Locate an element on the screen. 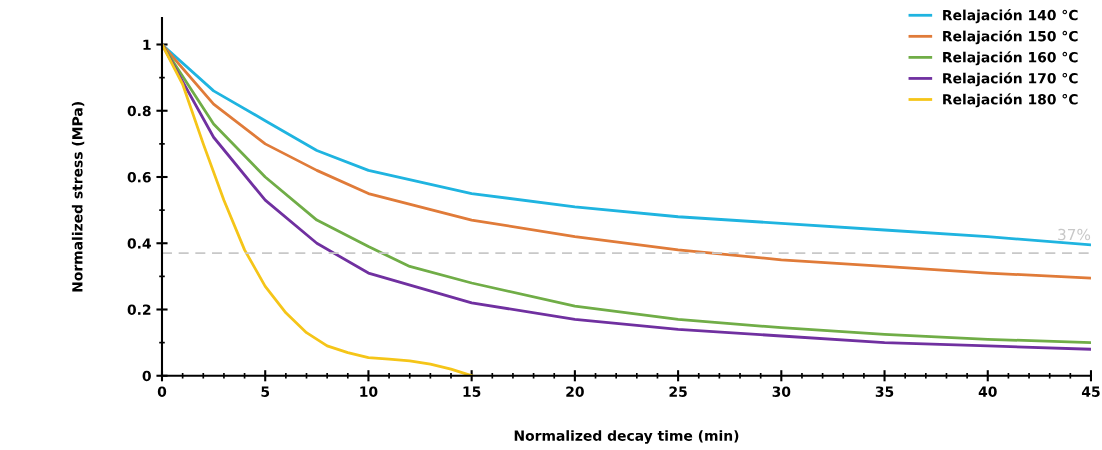 The image size is (1102, 450). y-tick-label: 0.2 is located at coordinates (139, 309).